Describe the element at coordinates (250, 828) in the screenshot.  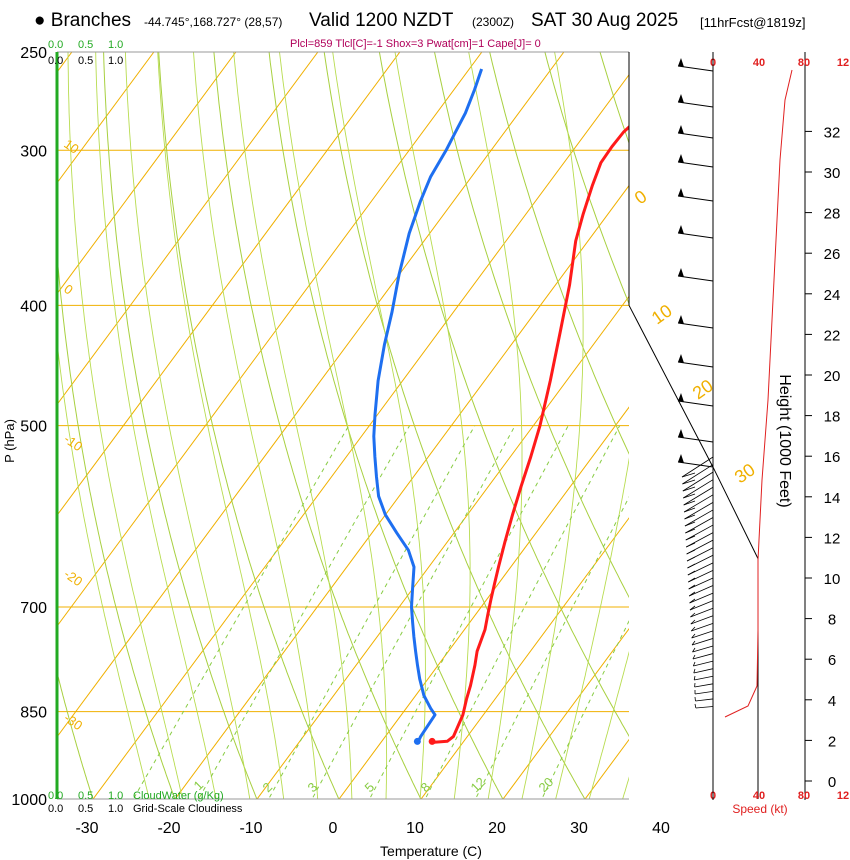
I see `temperature-tick-label: -10` at that location.